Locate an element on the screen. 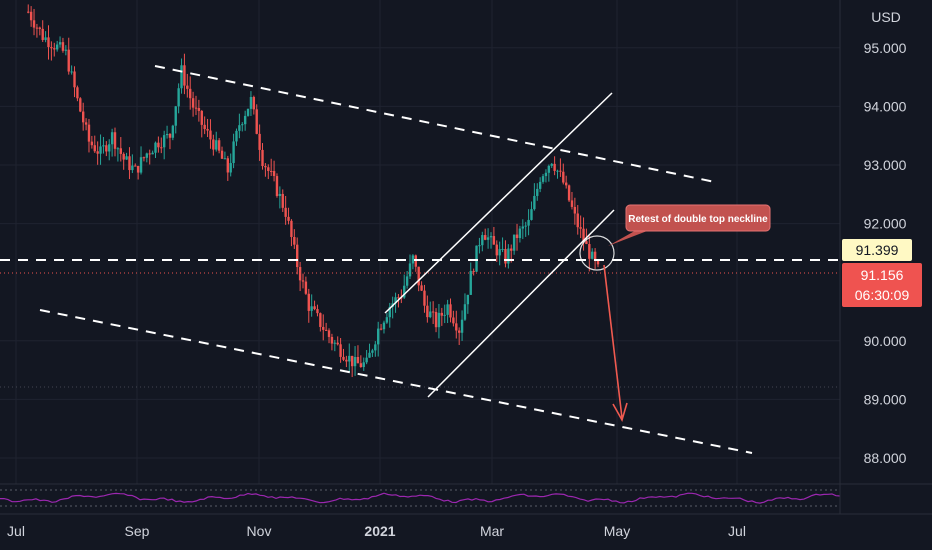  x-tick-label: Sep is located at coordinates (137, 531).